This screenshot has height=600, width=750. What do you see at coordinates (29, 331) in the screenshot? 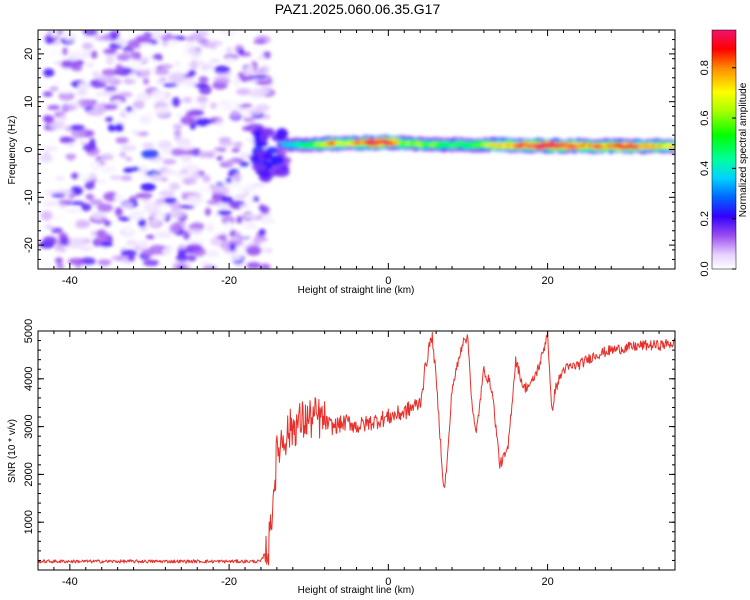
I see `snr-y-tick-label: 5000` at bounding box center [29, 331].